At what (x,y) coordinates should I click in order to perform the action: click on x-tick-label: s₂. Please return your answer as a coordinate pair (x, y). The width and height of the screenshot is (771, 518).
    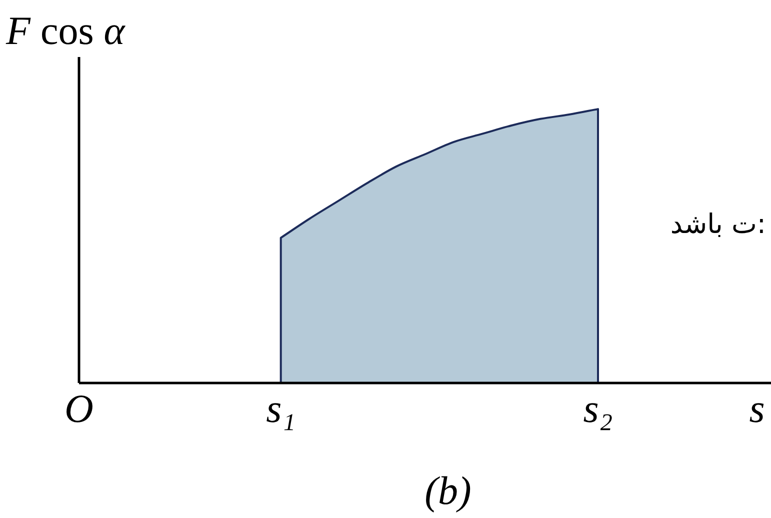
    Looking at the image, I should click on (598, 408).